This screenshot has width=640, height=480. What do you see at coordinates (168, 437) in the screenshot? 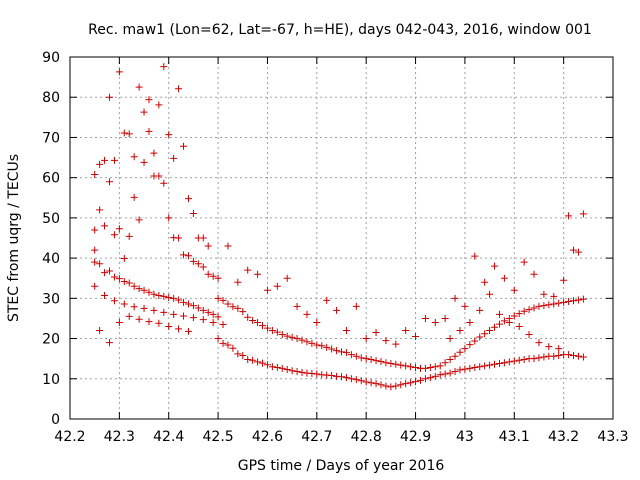
I see `x-tick-label: 42.4` at bounding box center [168, 437].